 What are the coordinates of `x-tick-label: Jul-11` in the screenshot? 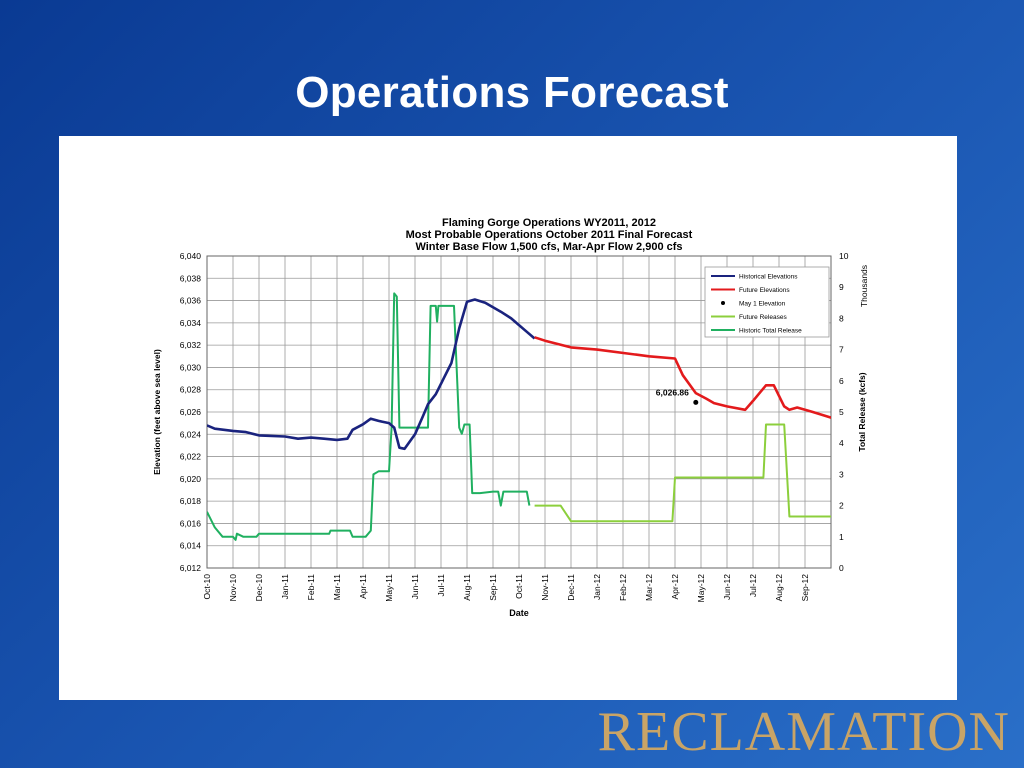 It's located at (441, 585).